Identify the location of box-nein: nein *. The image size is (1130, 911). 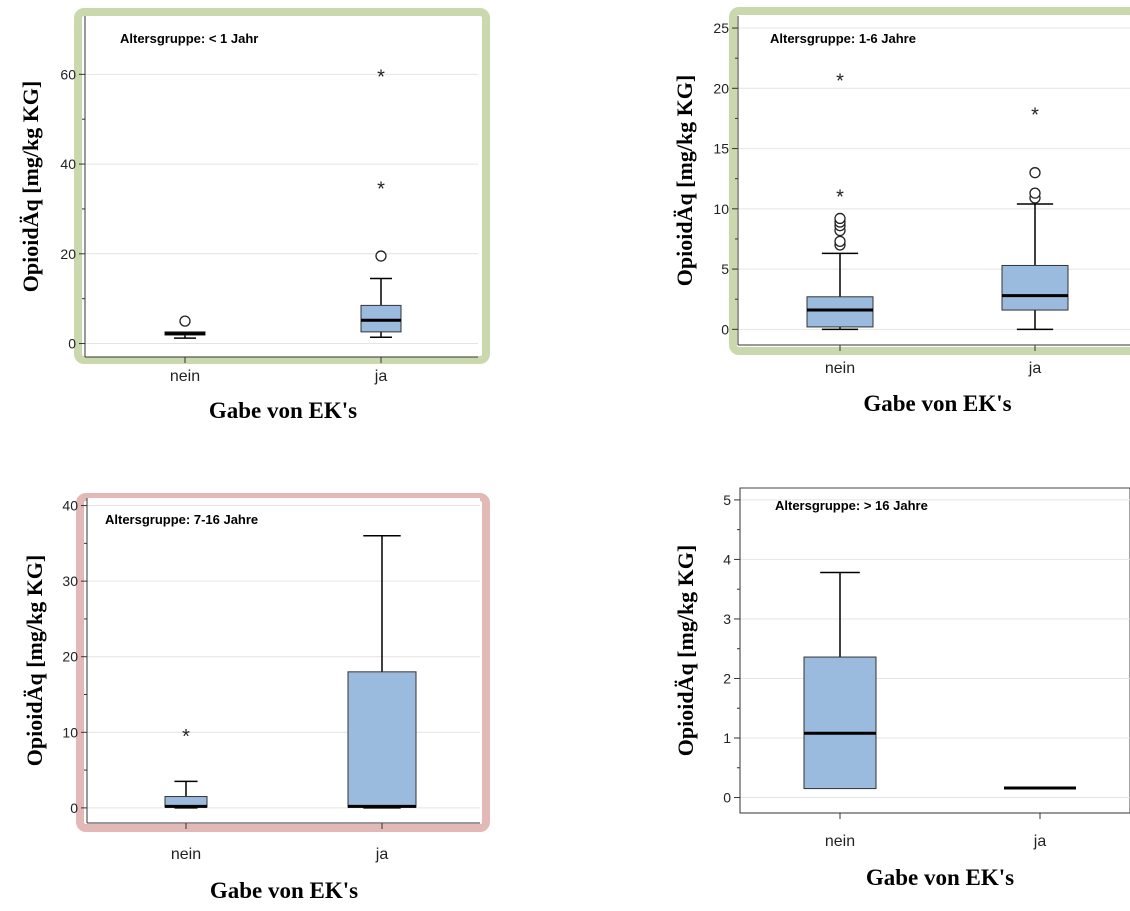
(186, 794).